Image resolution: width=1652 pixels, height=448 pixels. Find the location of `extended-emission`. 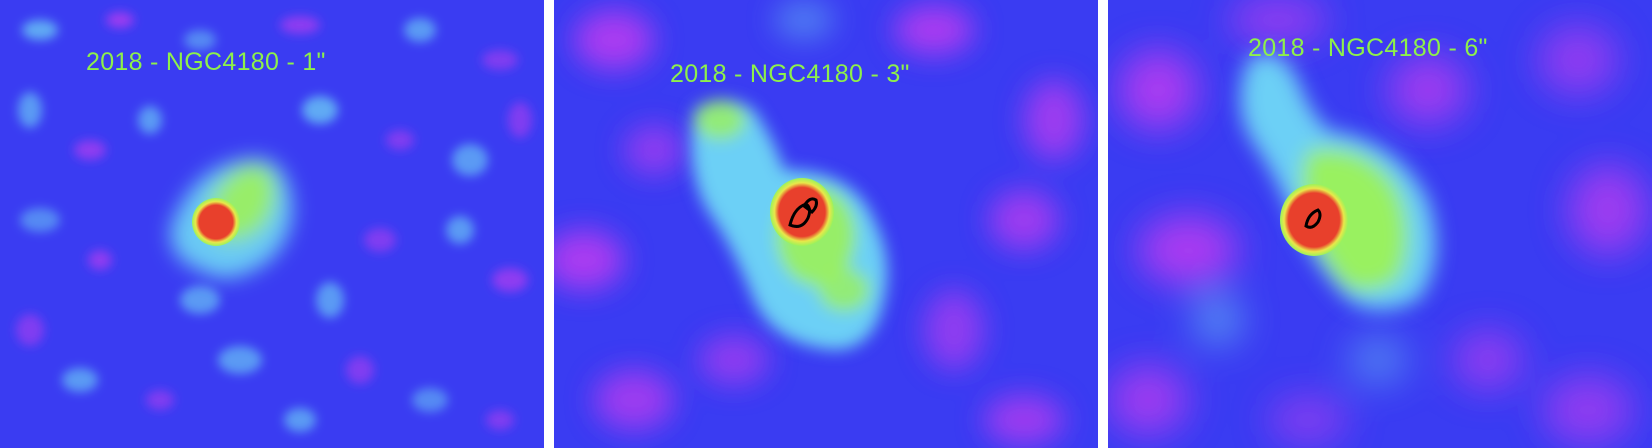

extended-emission is located at coordinates (1338, 181).